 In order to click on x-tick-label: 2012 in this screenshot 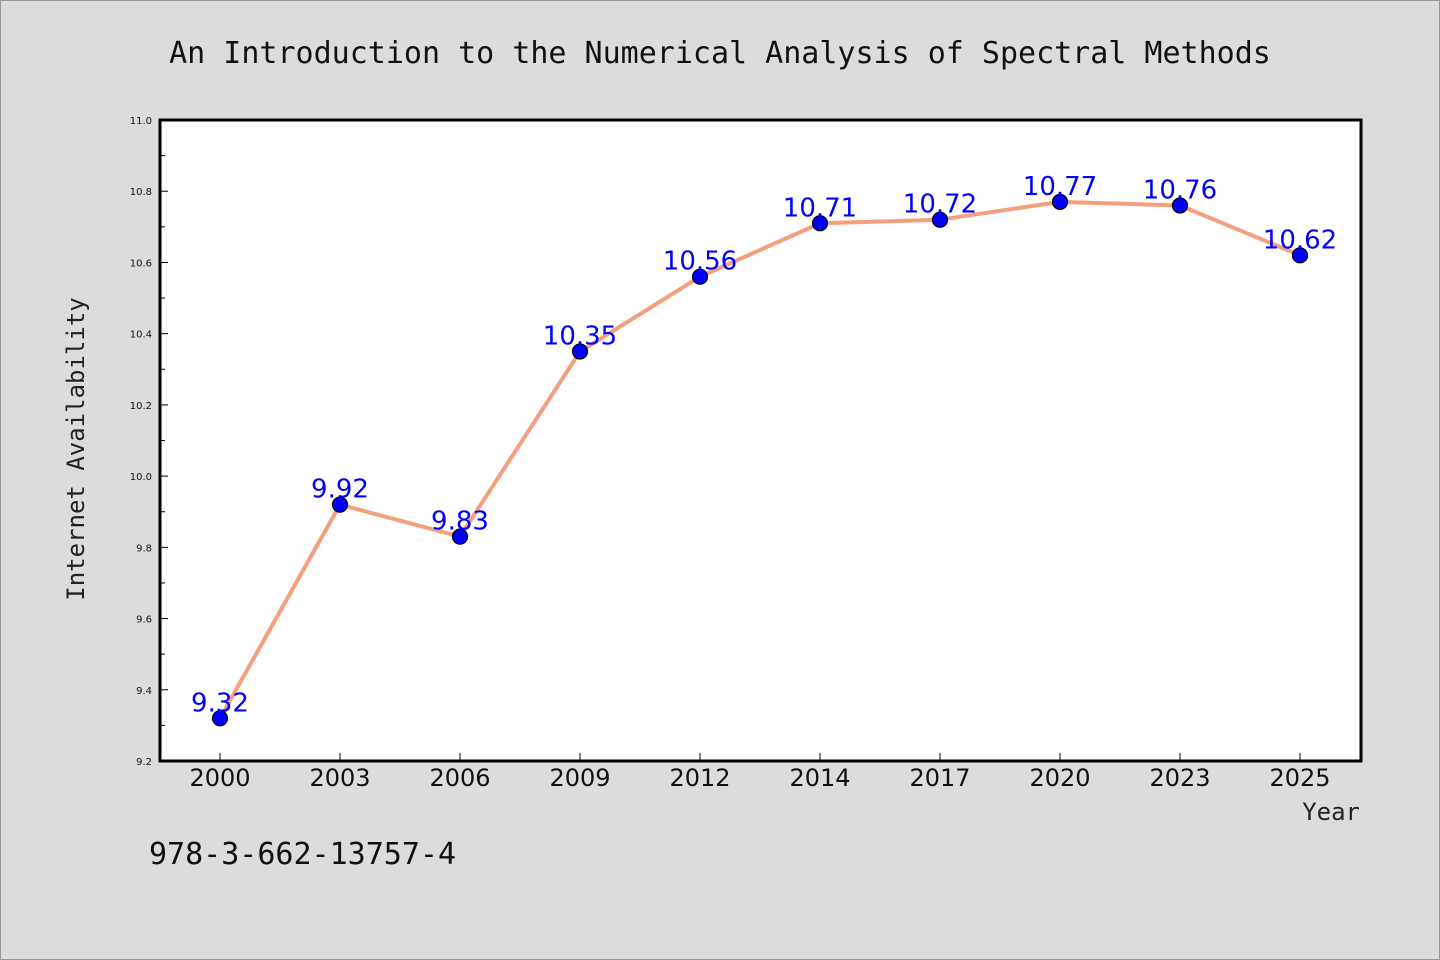, I will do `click(699, 778)`.